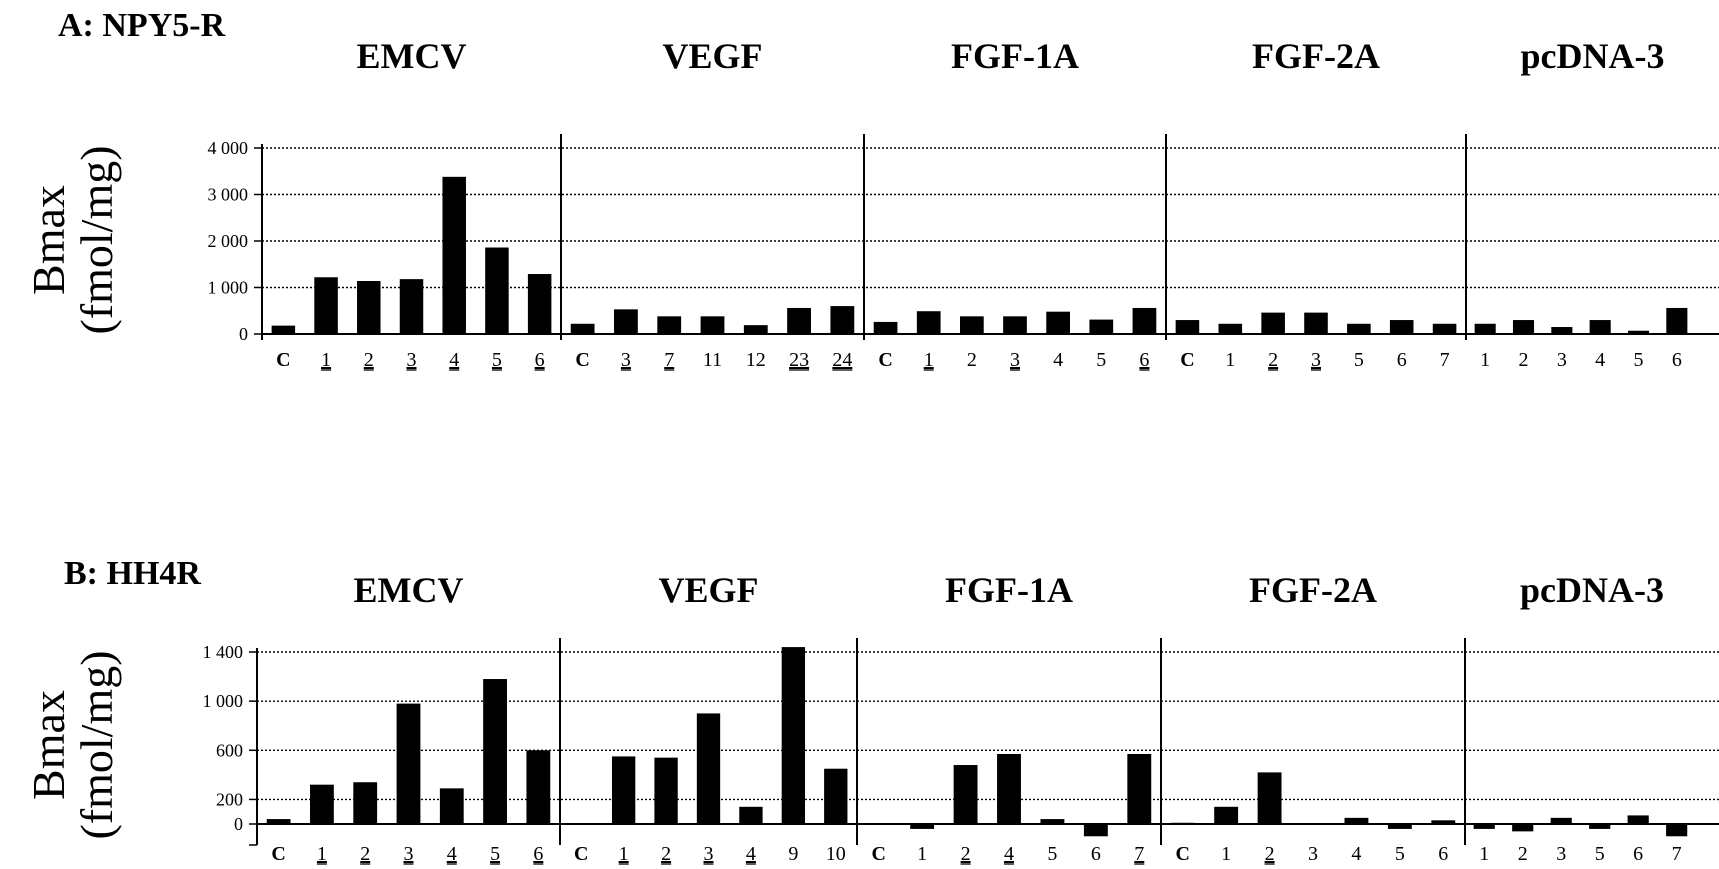  I want to click on y-tick-label: 0, so click(243, 334).